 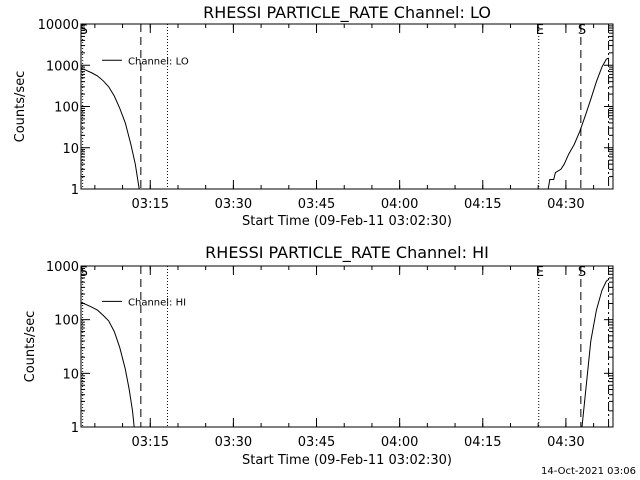 What do you see at coordinates (588, 471) in the screenshot?
I see `footer-date: 14-Oct-2021 03:06` at bounding box center [588, 471].